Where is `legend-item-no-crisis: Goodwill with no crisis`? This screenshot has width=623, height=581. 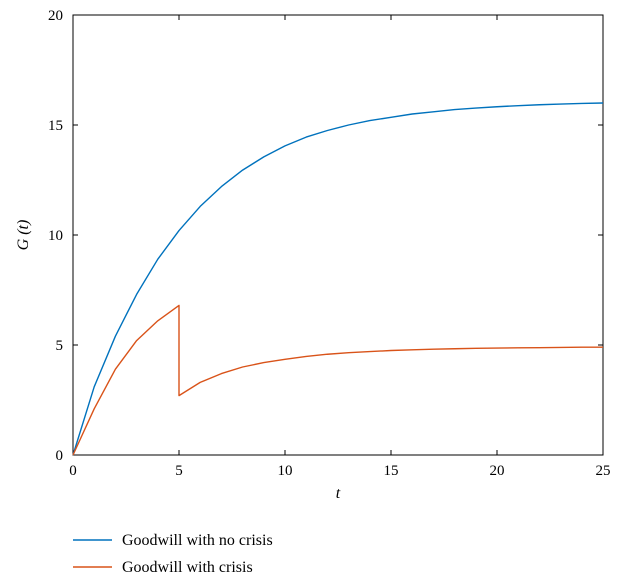 legend-item-no-crisis: Goodwill with no crisis is located at coordinates (173, 540).